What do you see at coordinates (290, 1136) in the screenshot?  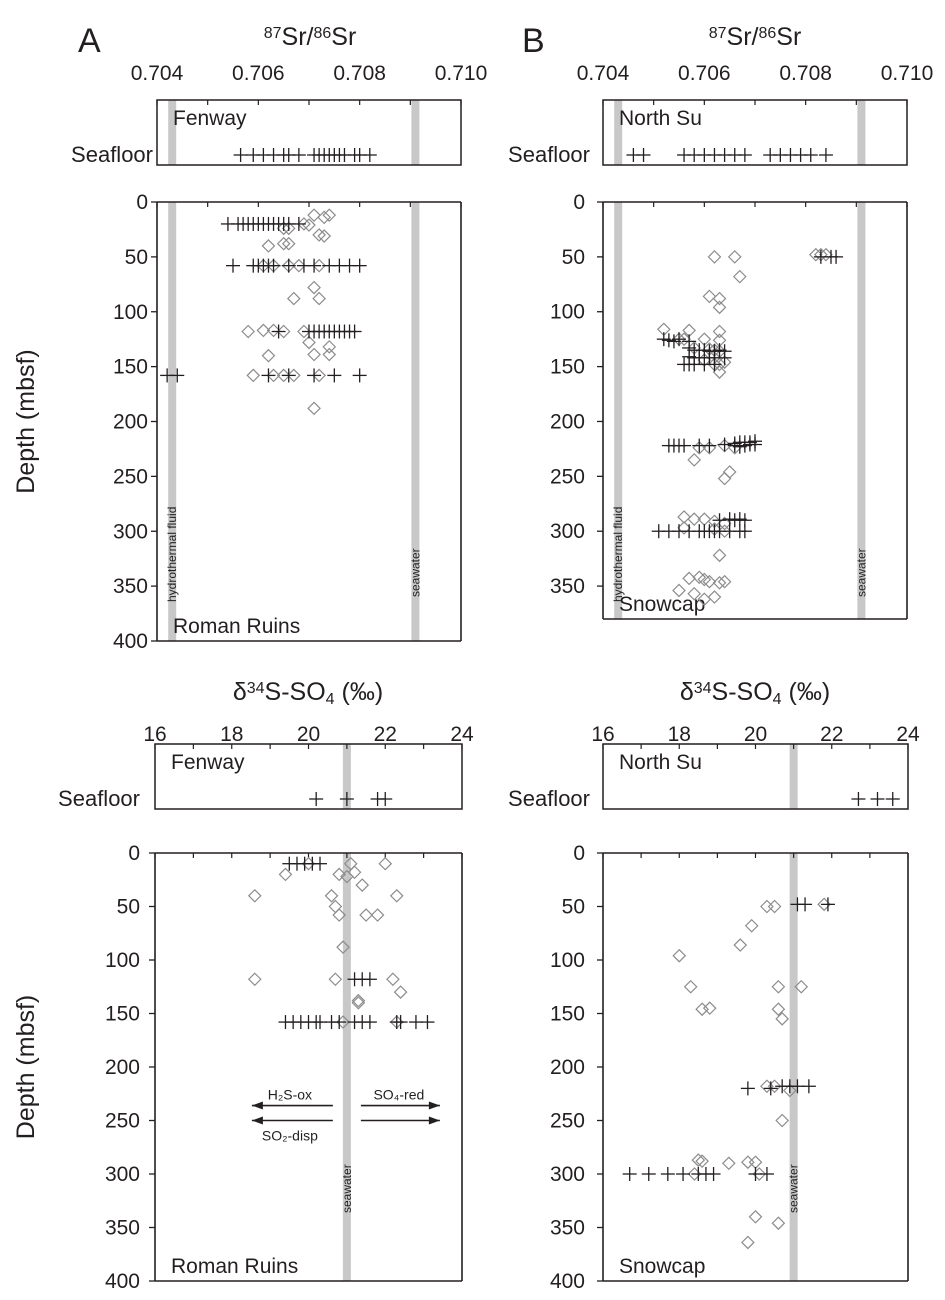 I see `annotation-so2-disp: SO₂-disp` at bounding box center [290, 1136].